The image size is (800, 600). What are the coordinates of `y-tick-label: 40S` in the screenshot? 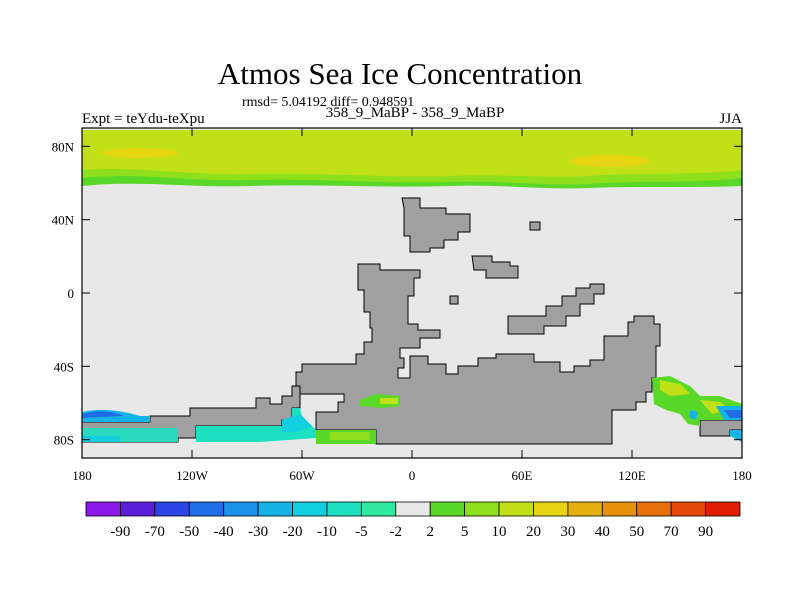 It's located at (64, 366).